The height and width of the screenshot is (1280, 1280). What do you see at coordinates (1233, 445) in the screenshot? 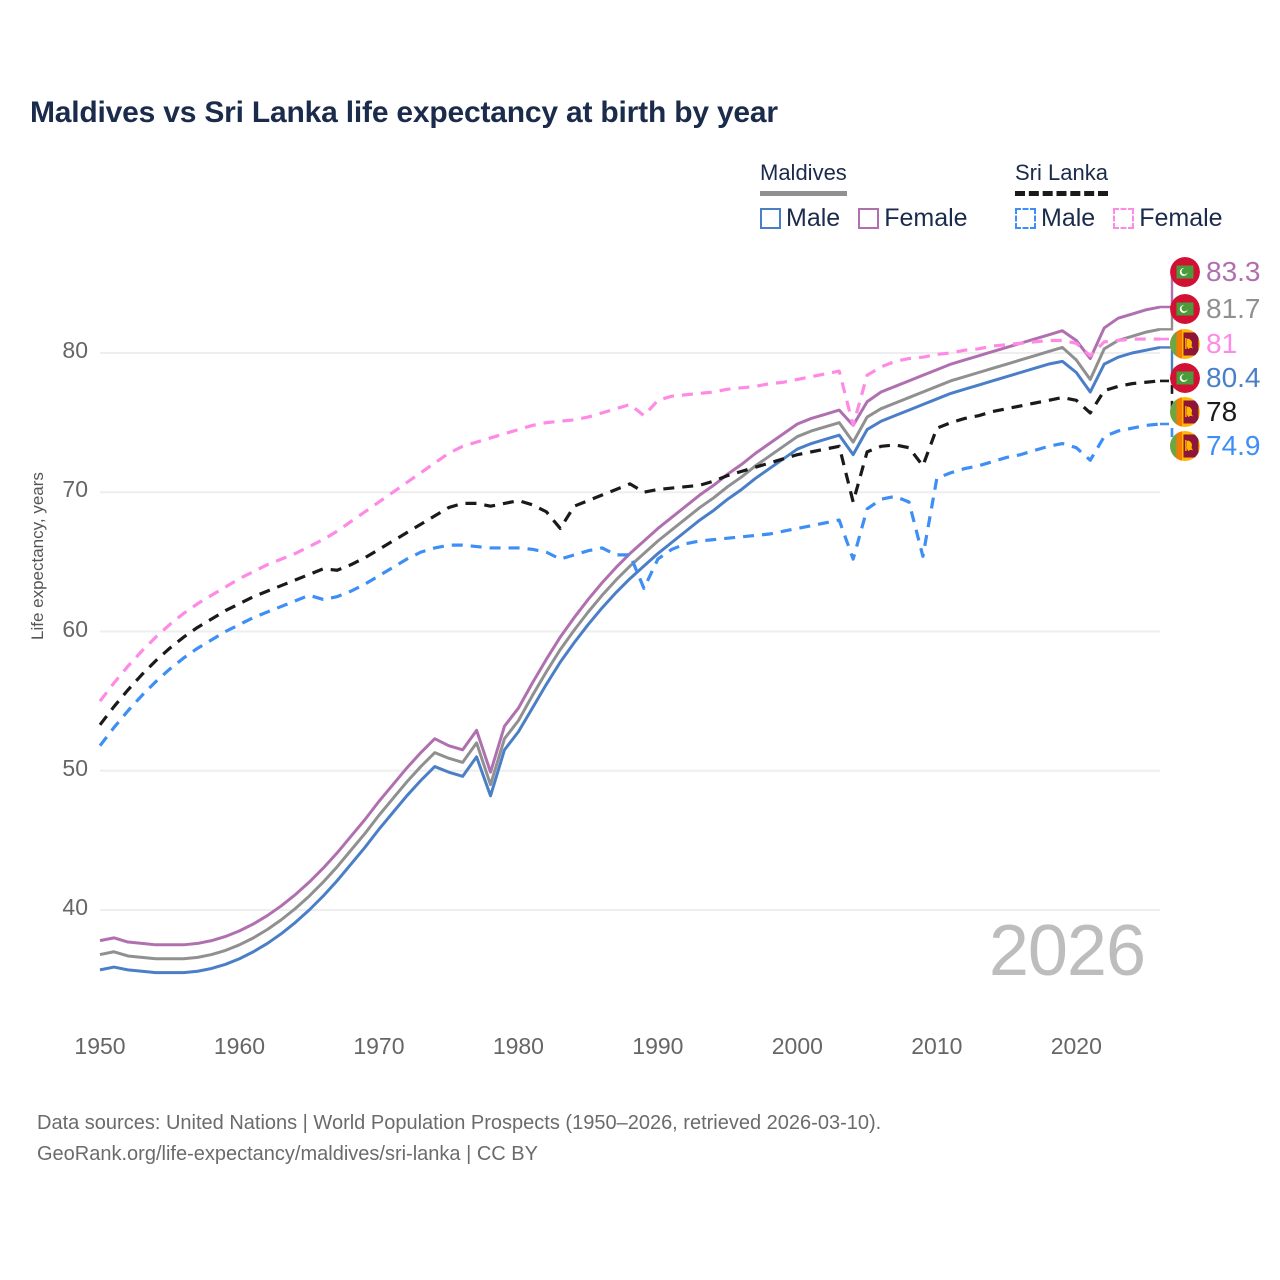
I see `end-label-value: 74.9` at bounding box center [1233, 445].